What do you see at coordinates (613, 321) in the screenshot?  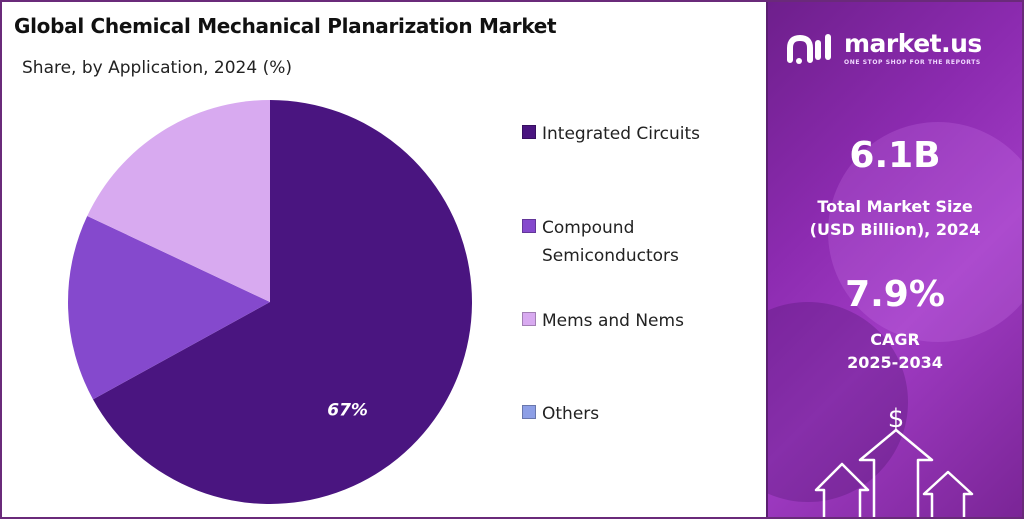 I see `legend-label-line: Mems and Nems` at bounding box center [613, 321].